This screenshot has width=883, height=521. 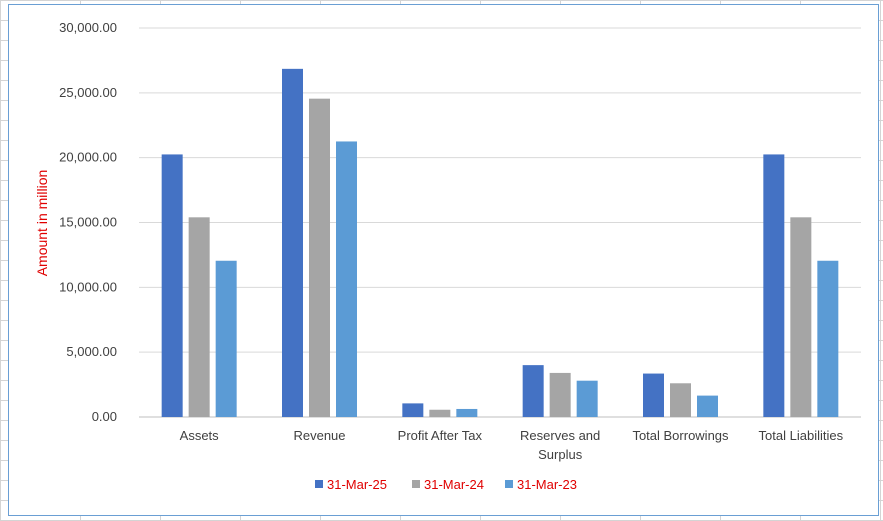 What do you see at coordinates (454, 484) in the screenshot?
I see `legend-label: 31-Mar-24` at bounding box center [454, 484].